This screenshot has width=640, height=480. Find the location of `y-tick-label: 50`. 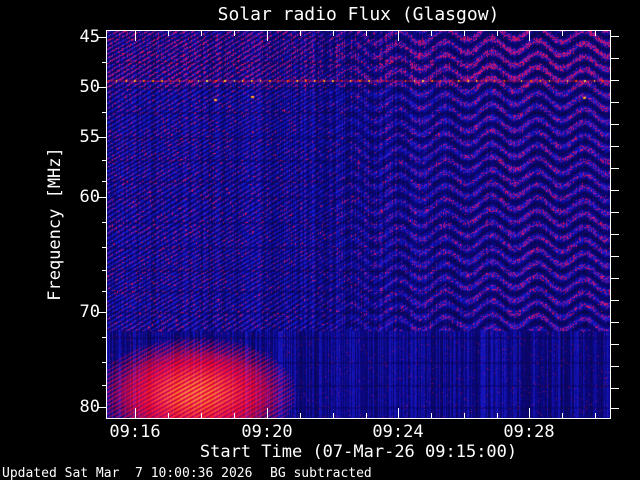

y-tick-label: 50 is located at coordinates (89, 87).